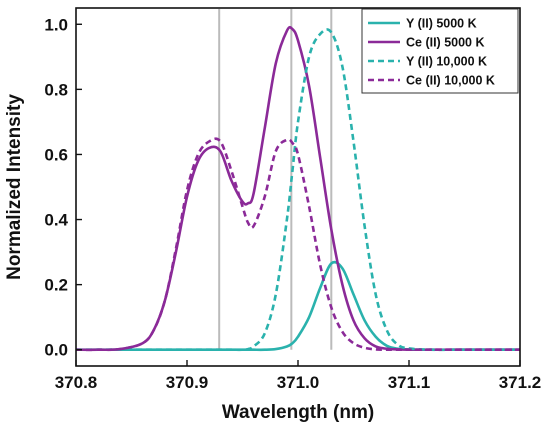 This screenshot has height=429, width=550. Describe the element at coordinates (14, 187) in the screenshot. I see `y-axis-title: Normalized Intensity` at that location.